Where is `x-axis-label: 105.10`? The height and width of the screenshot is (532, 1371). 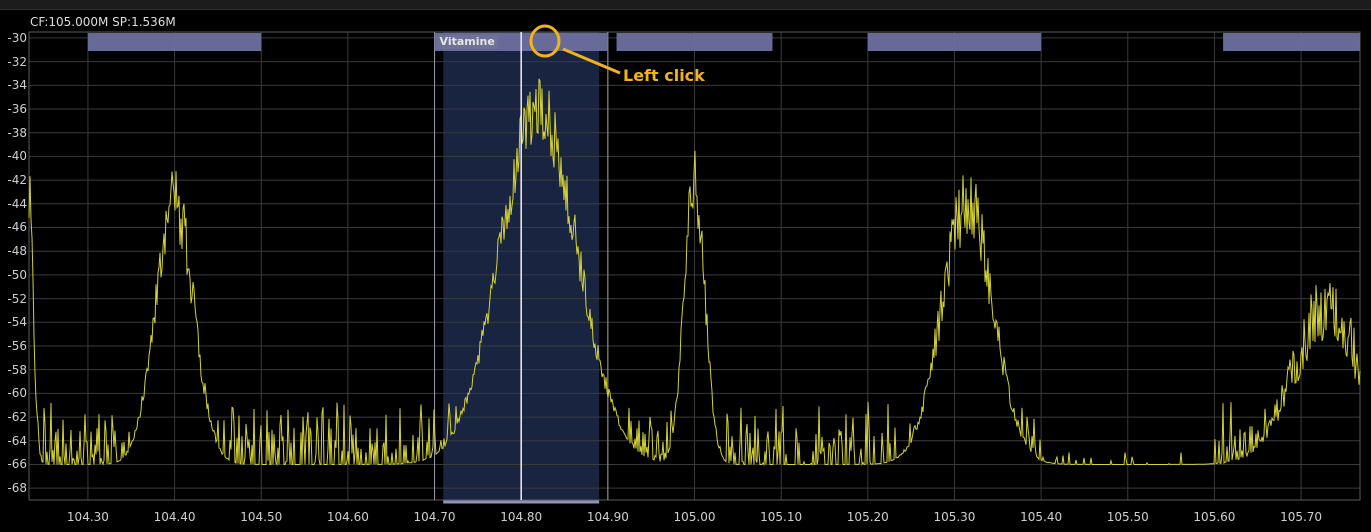 x-axis-label: 105.10 is located at coordinates (781, 517).